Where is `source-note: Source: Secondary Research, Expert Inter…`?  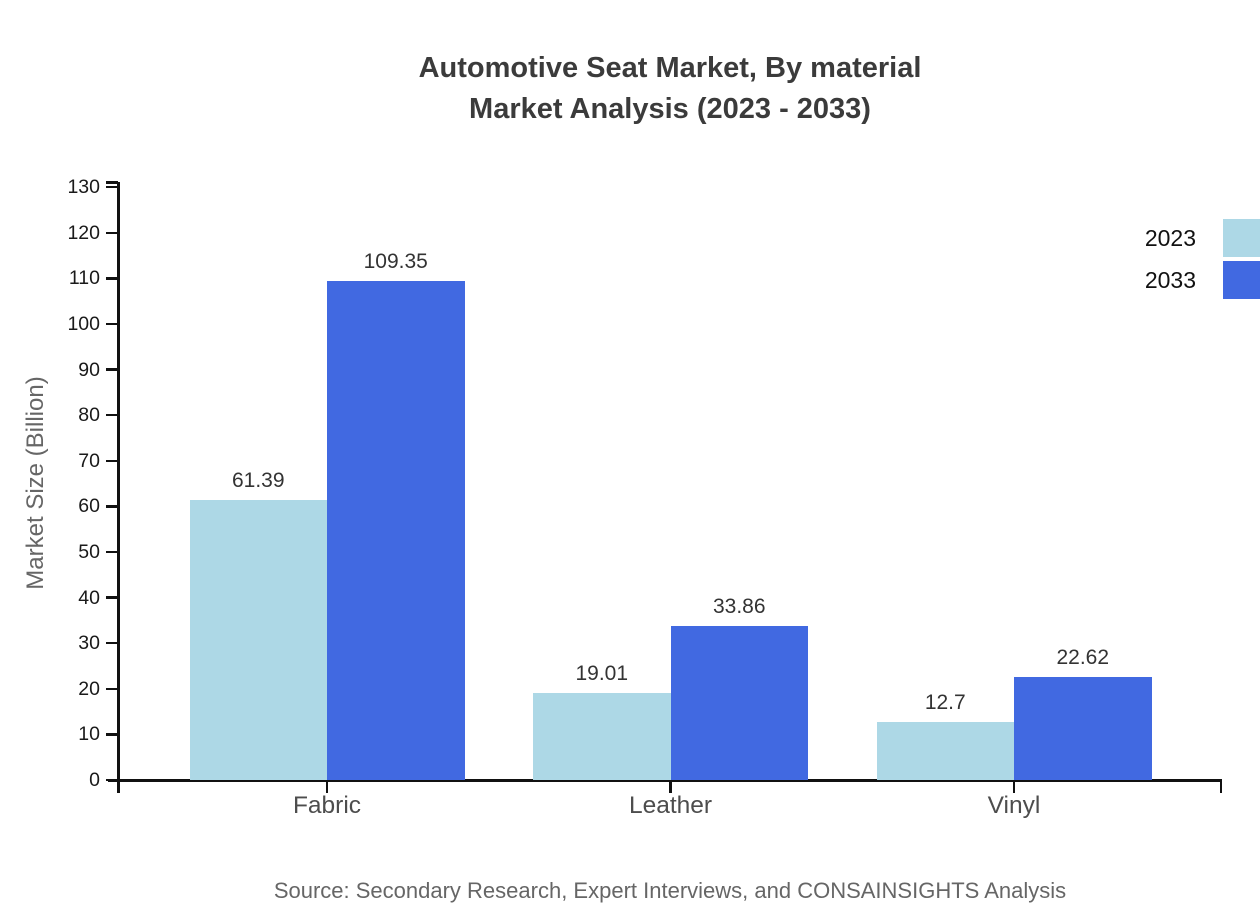 source-note: Source: Secondary Research, Expert Inter… is located at coordinates (670, 890).